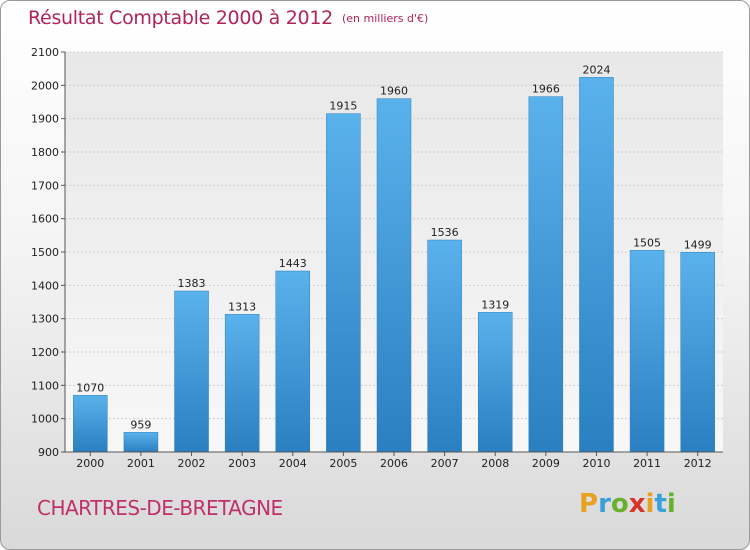 The image size is (750, 550). I want to click on commune-name: CHARTRES-DE-BRETAGNE, so click(160, 508).